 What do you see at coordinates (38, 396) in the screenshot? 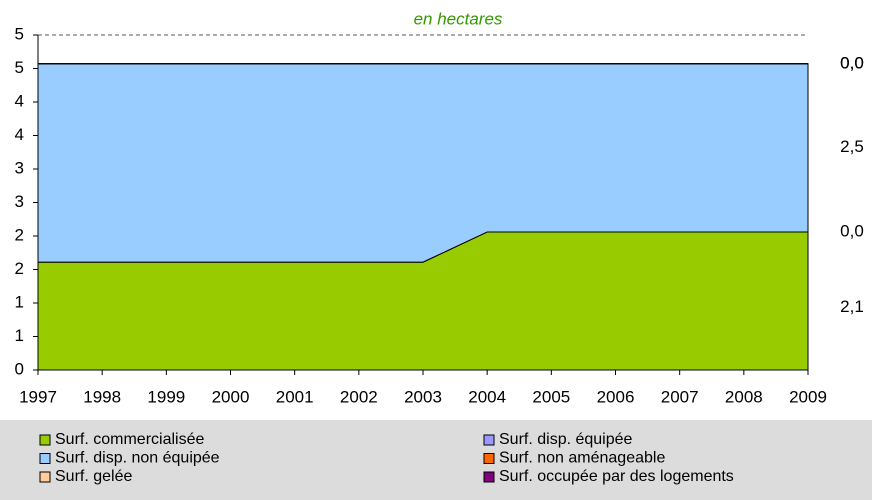
I see `x-tick-label: 1997` at bounding box center [38, 396].